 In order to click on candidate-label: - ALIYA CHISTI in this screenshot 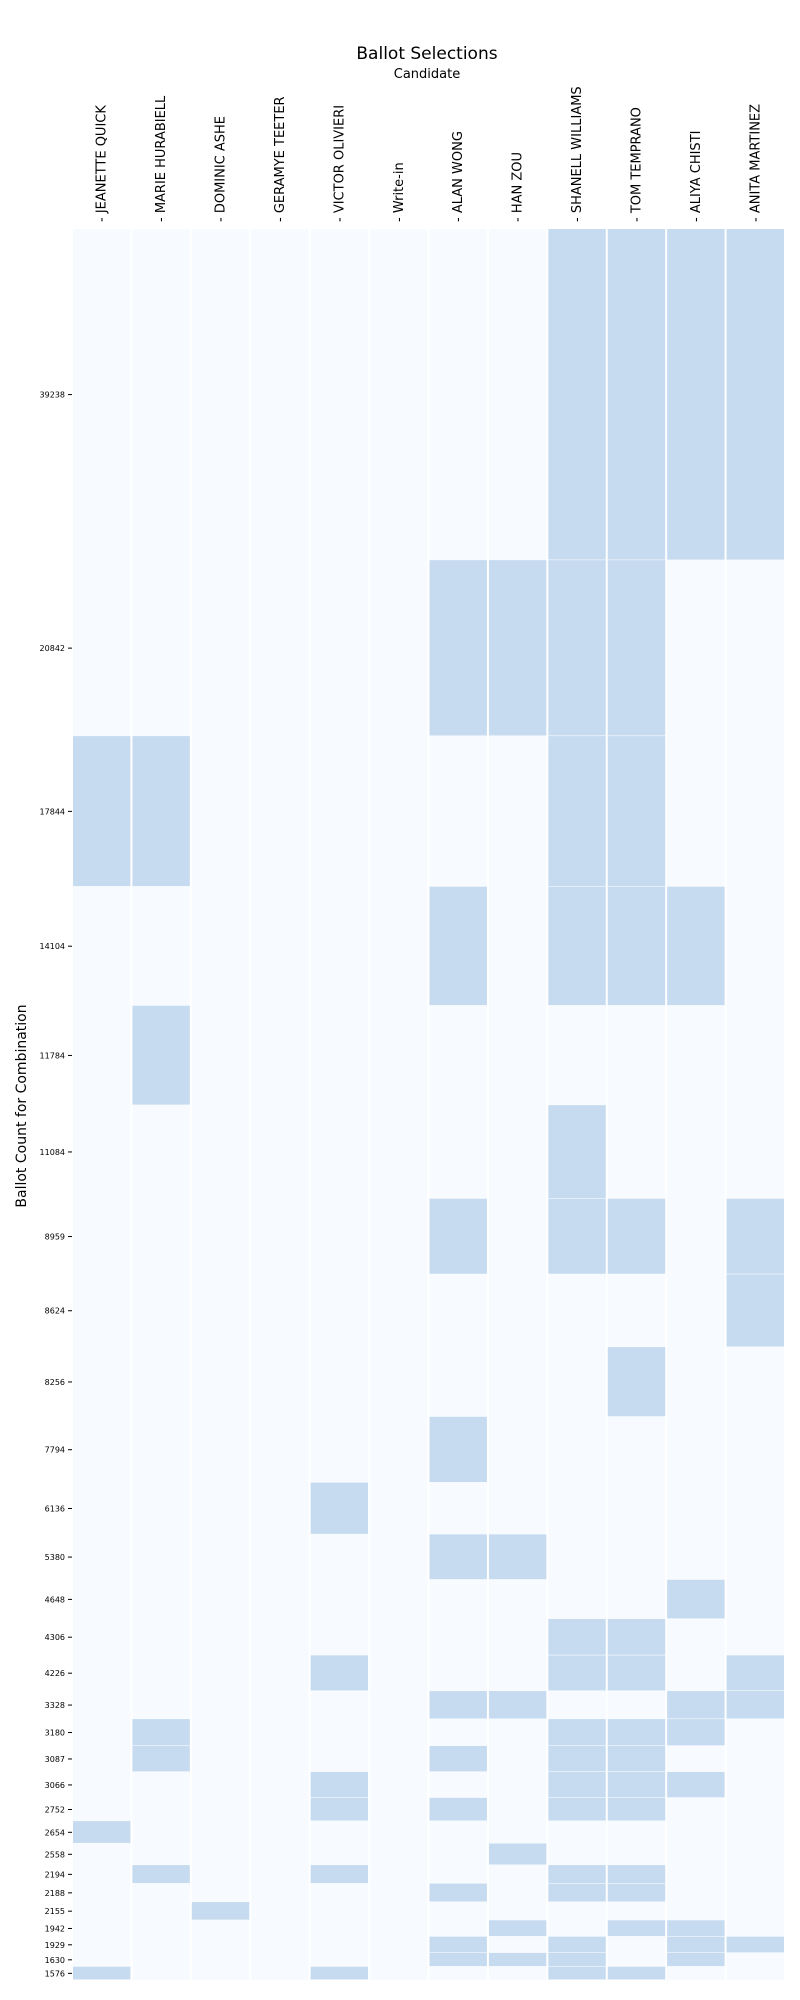, I will do `click(696, 176)`.